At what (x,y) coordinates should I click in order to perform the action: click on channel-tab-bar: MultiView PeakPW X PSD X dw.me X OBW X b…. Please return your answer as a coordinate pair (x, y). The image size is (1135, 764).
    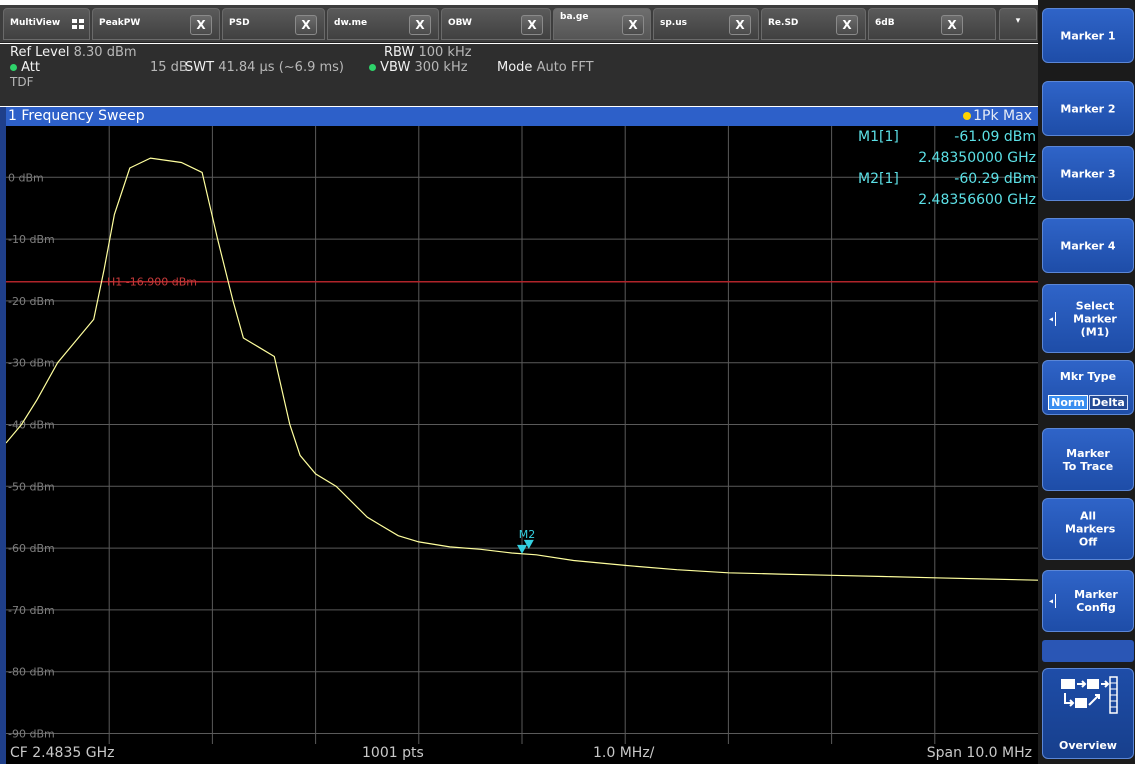
    Looking at the image, I should click on (519, 24).